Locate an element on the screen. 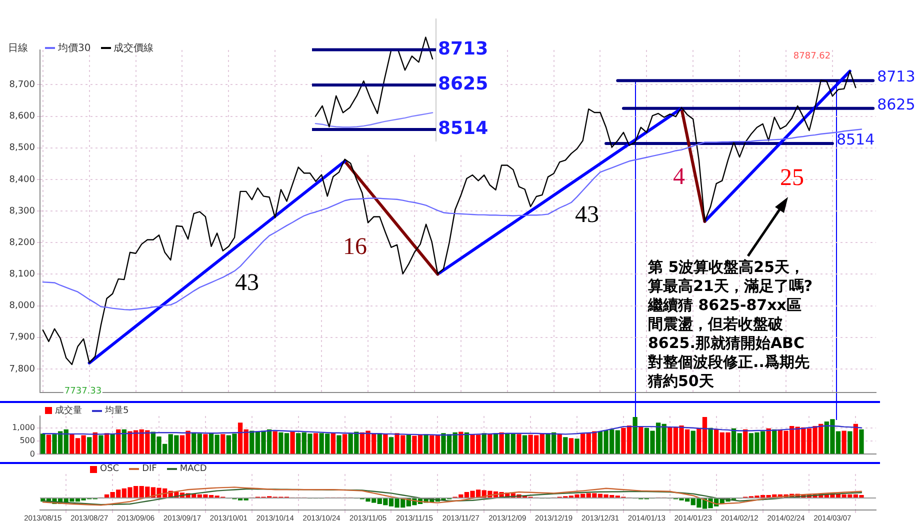 The width and height of the screenshot is (917, 524). annotation: 16 is located at coordinates (355, 247).